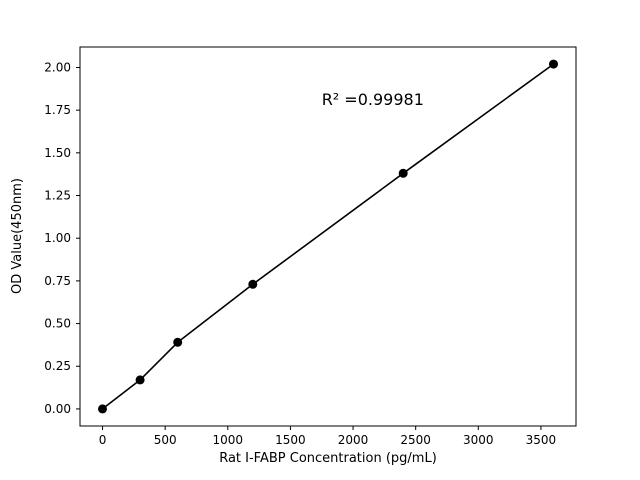 The width and height of the screenshot is (640, 480). Describe the element at coordinates (353, 440) in the screenshot. I see `x-tick-label: 2000` at that location.